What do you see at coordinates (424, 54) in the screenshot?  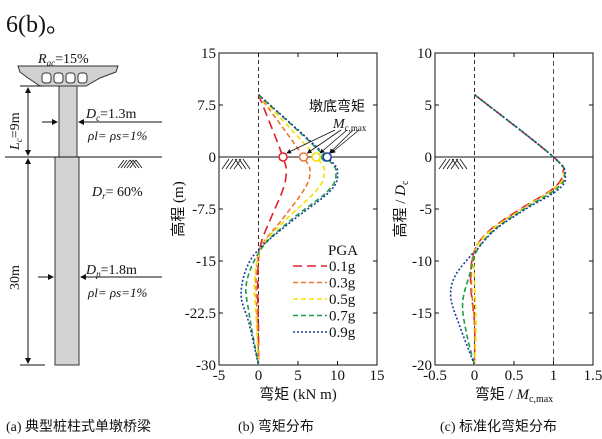 I see `y-tick-label: 10` at bounding box center [424, 54].